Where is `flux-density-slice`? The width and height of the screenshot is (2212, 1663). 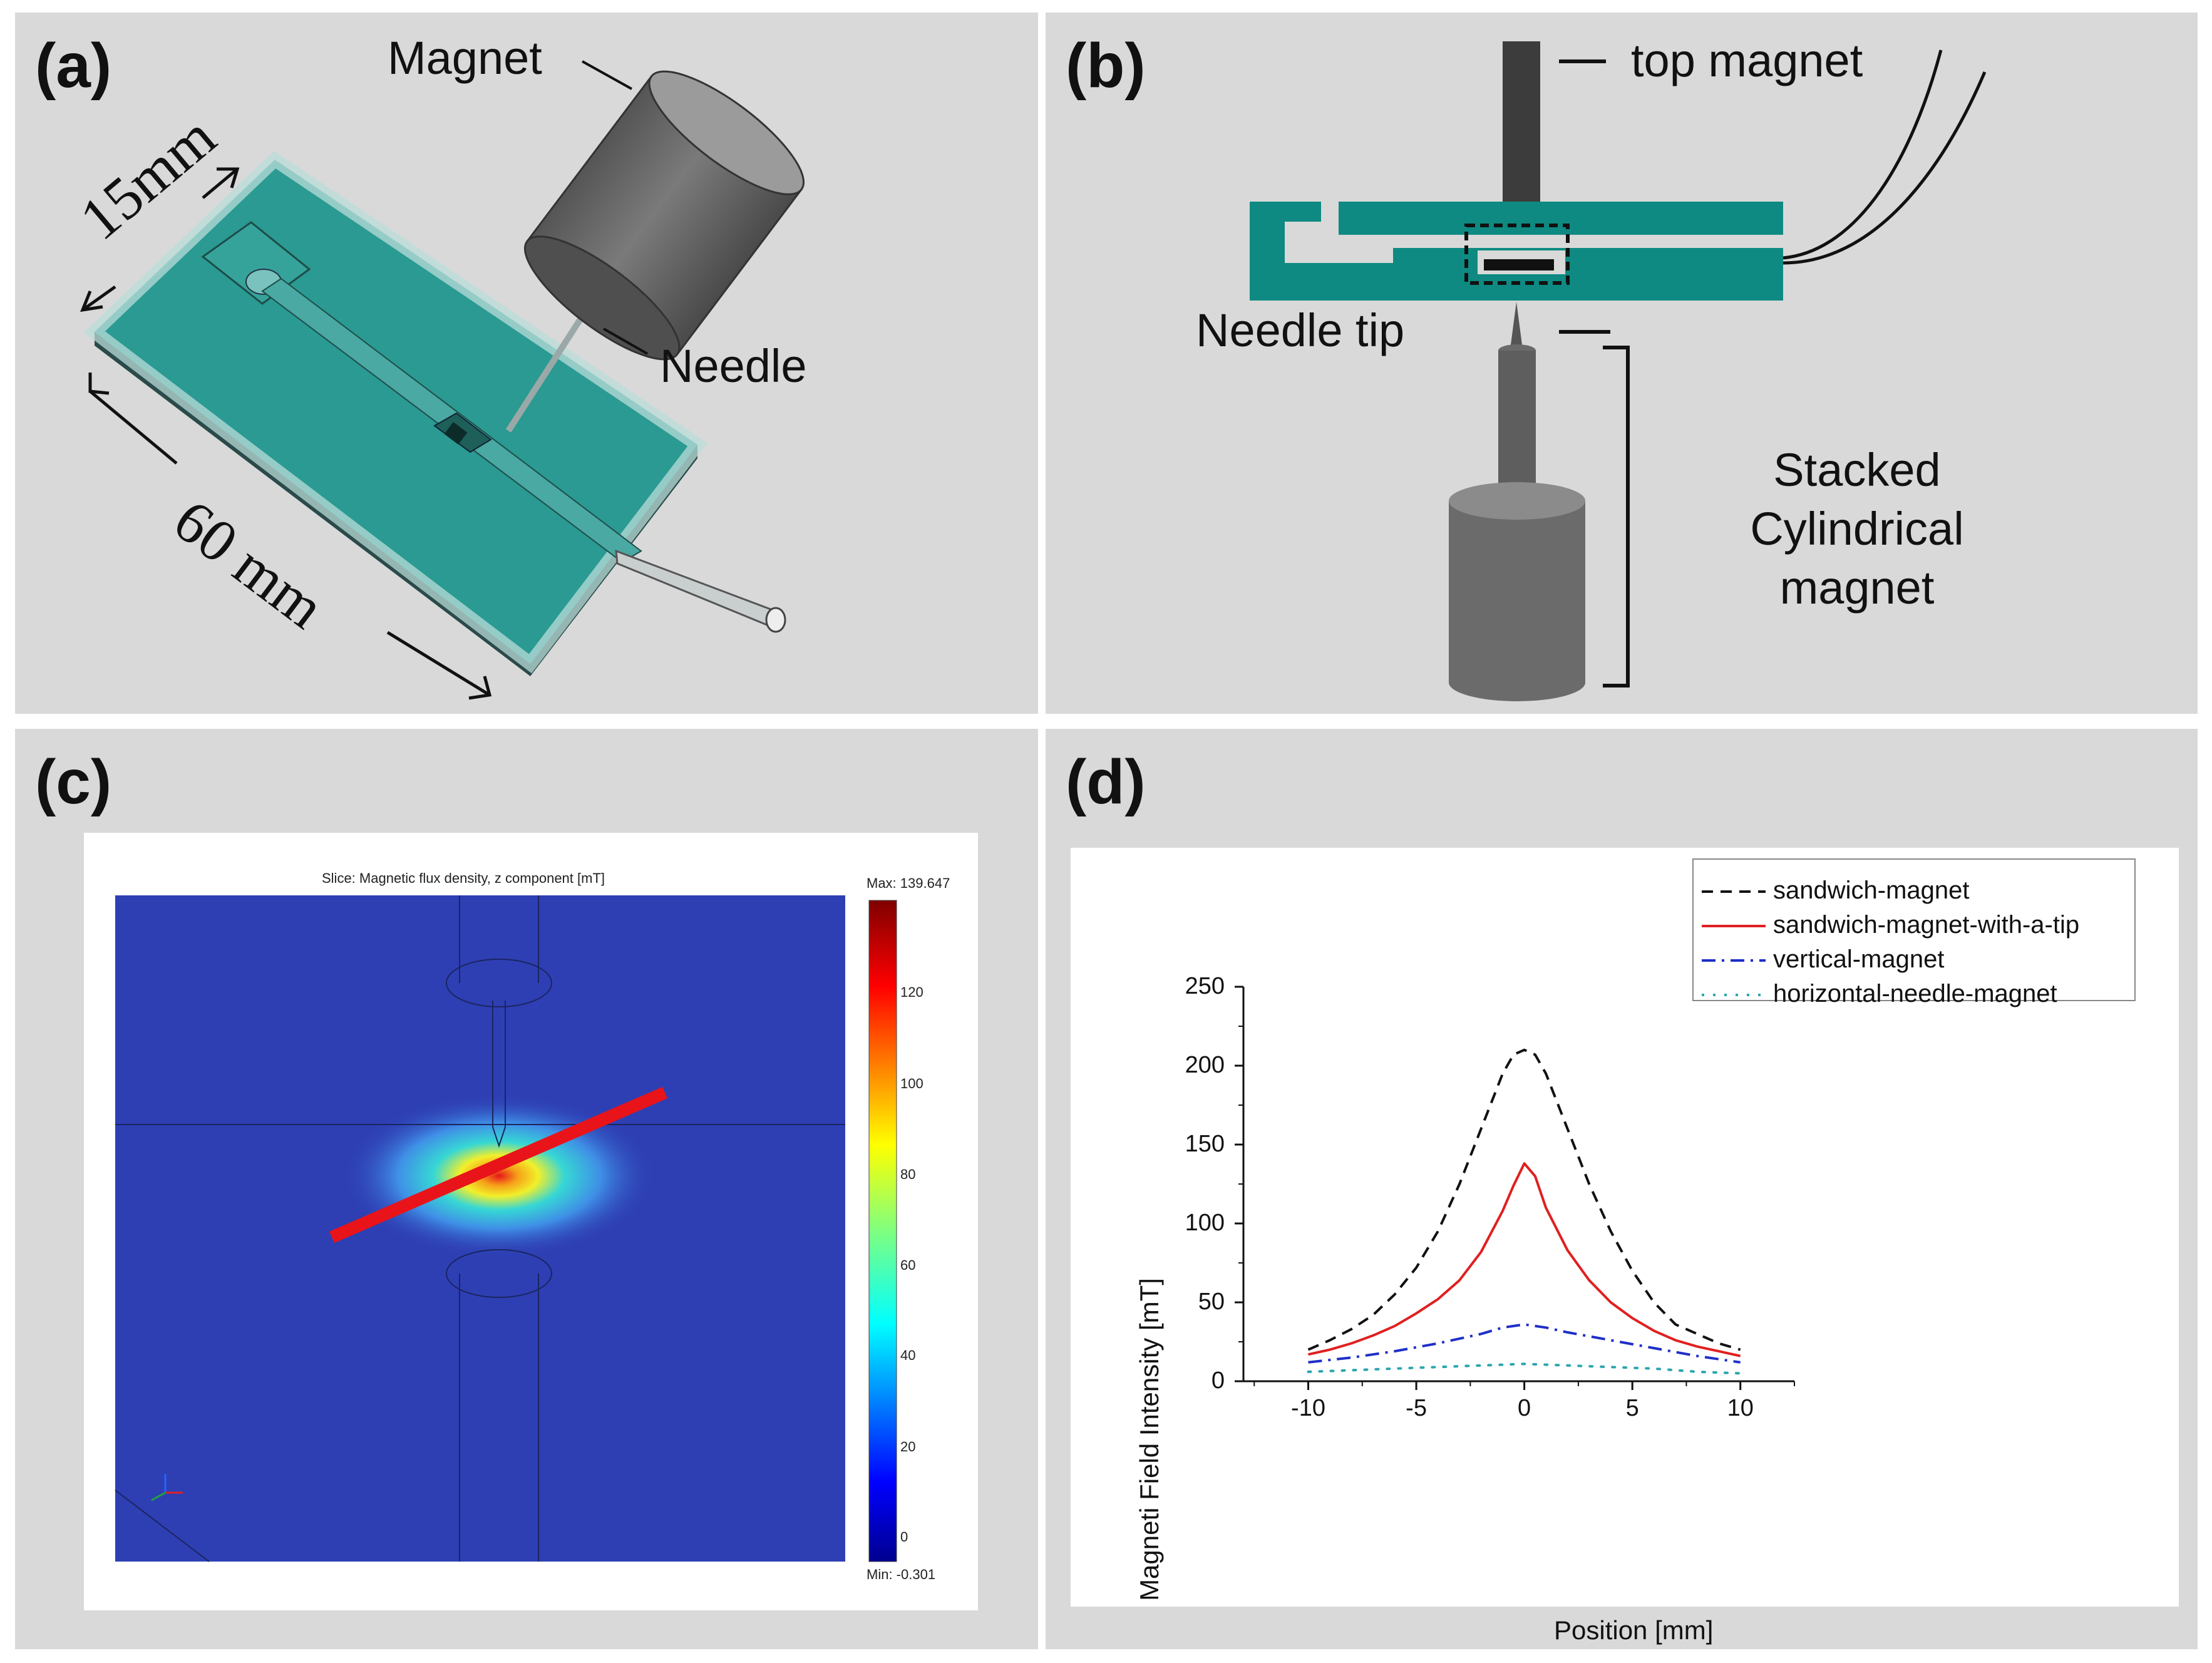
flux-density-slice is located at coordinates (506, 1228).